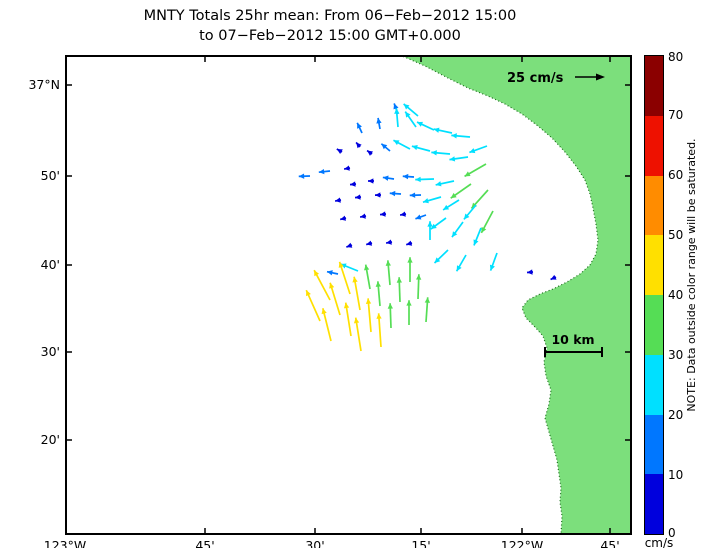 This screenshot has width=703, height=548. What do you see at coordinates (315, 543) in the screenshot?
I see `x-axis-tick-label: 30'` at bounding box center [315, 543].